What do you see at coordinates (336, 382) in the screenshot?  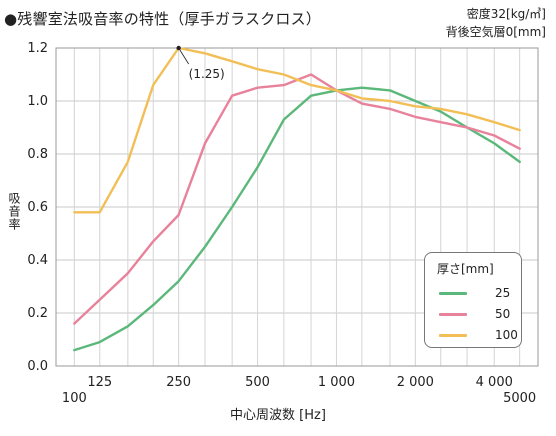 I see `x-tick-label: 1 000` at bounding box center [336, 382].